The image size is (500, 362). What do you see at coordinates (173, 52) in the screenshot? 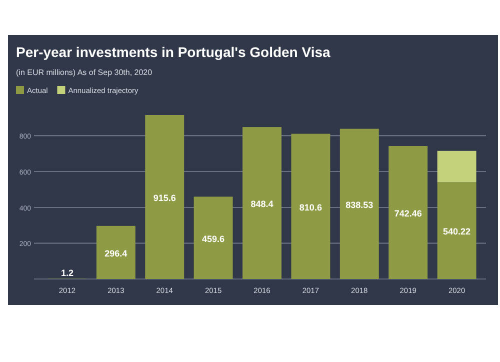
I see `chart-title: Per-year investments in Portugal's Golden Visa` at bounding box center [173, 52].